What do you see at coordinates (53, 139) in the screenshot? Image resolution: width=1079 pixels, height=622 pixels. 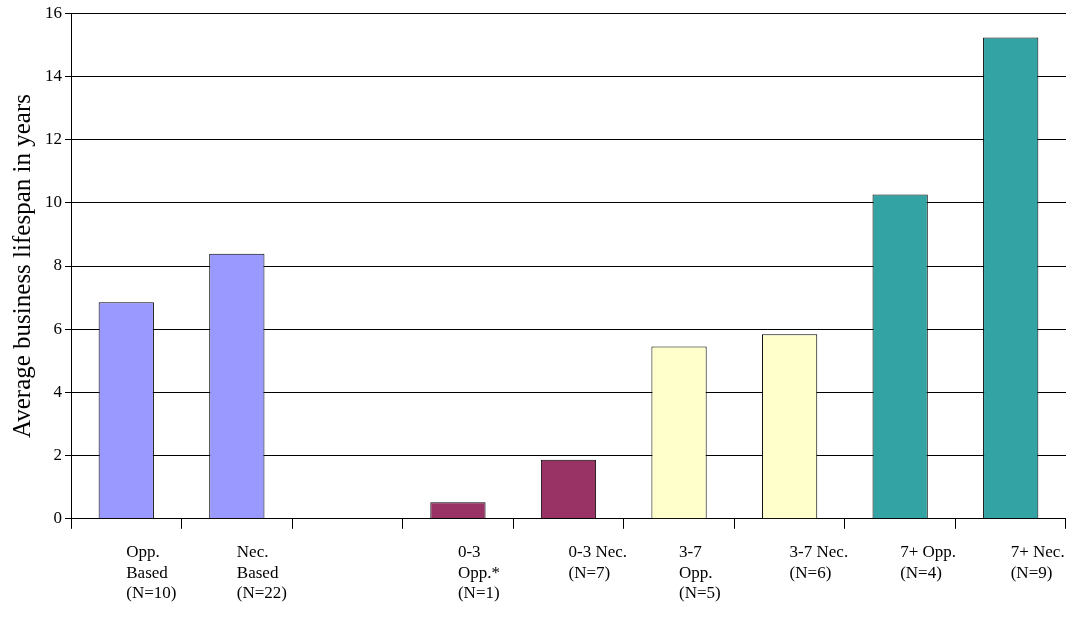 I see `y-tick-label: 12` at bounding box center [53, 139].